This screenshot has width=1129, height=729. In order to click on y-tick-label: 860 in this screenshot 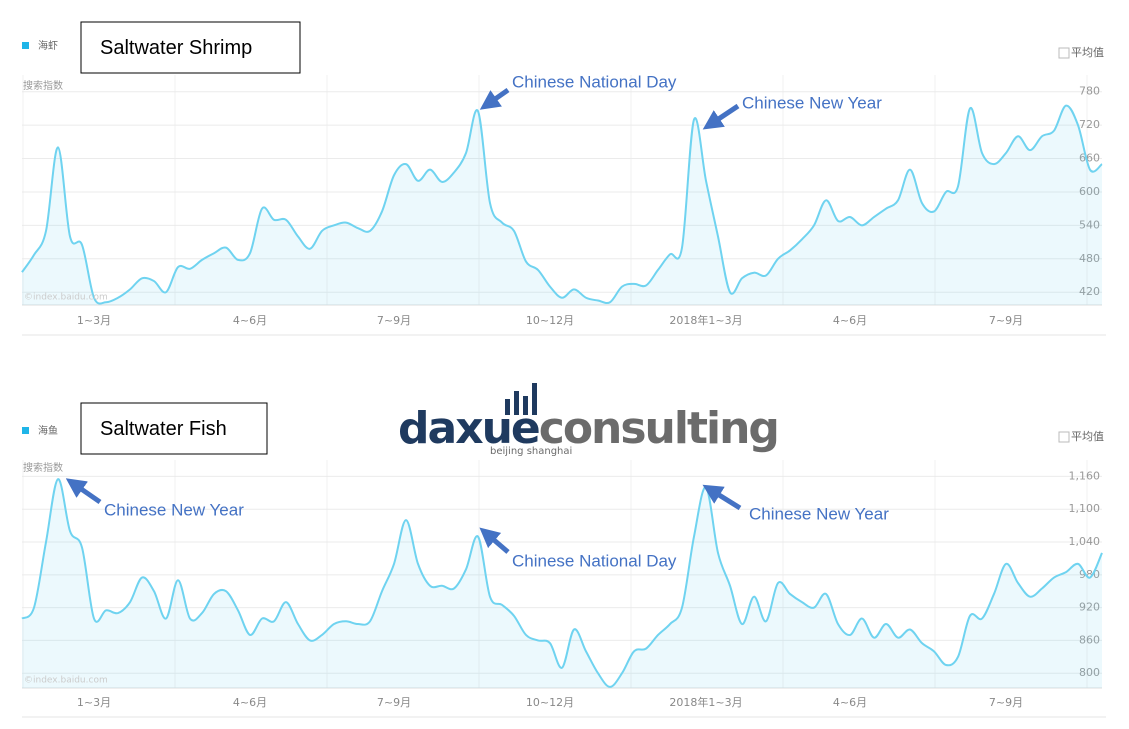, I will do `click(1089, 639)`.